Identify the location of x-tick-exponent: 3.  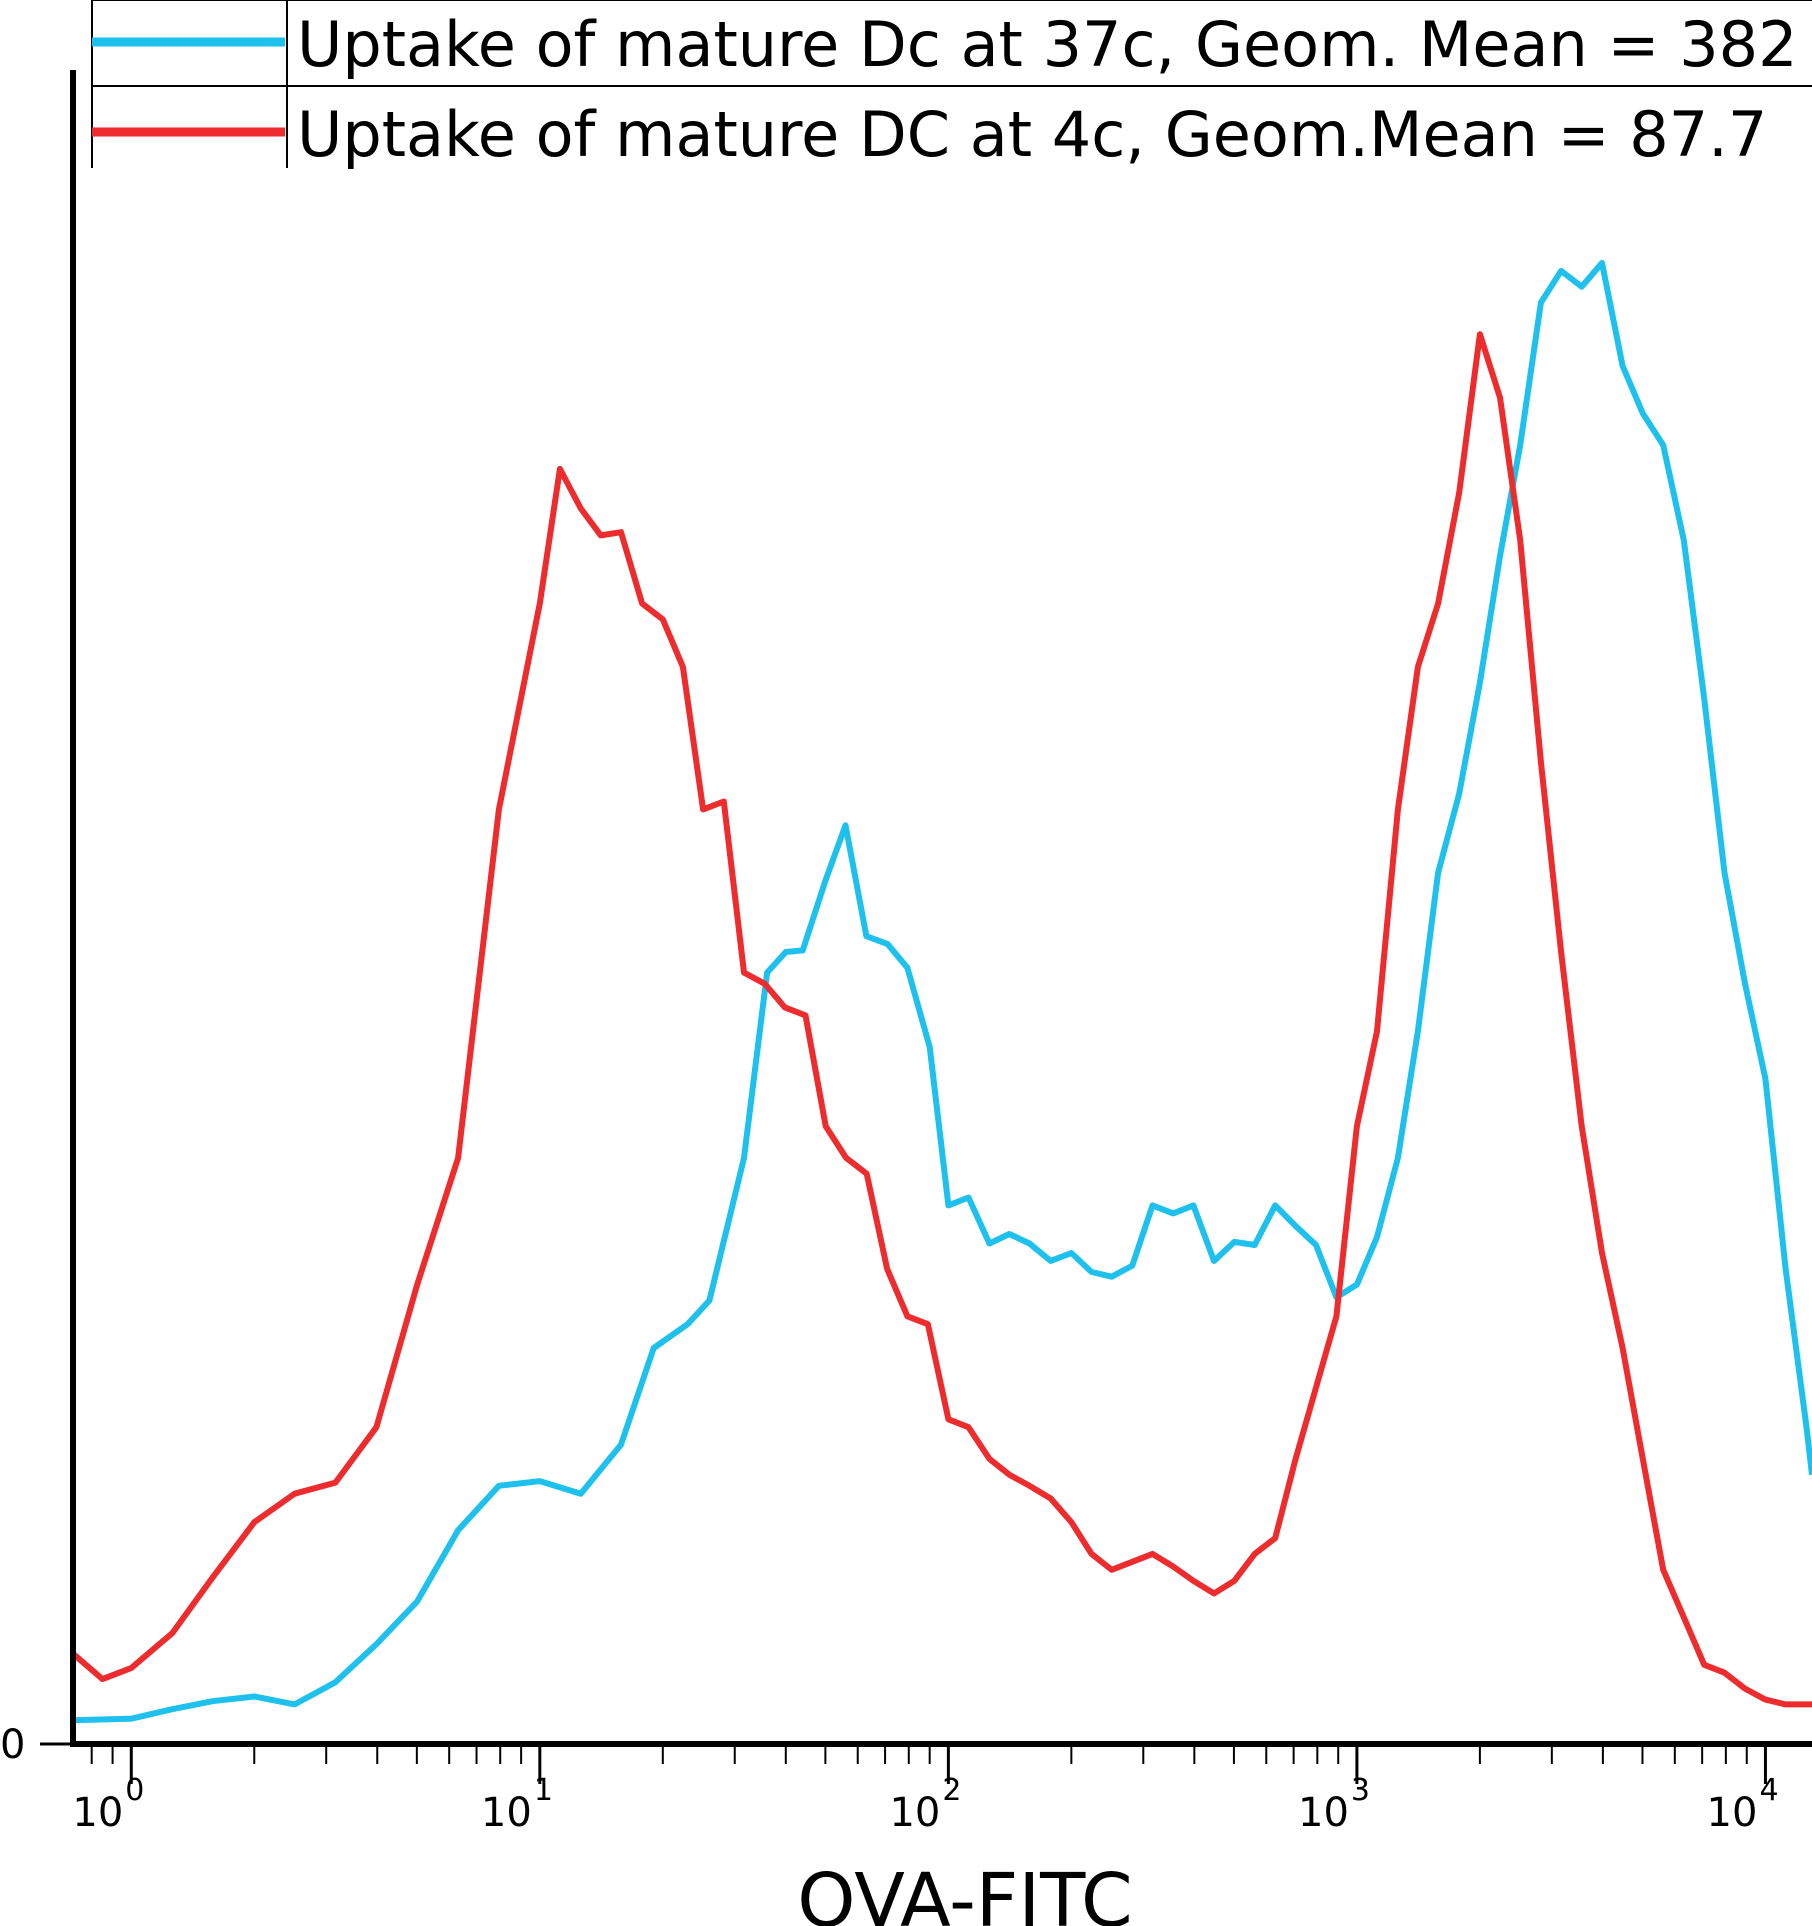
(1360, 1790).